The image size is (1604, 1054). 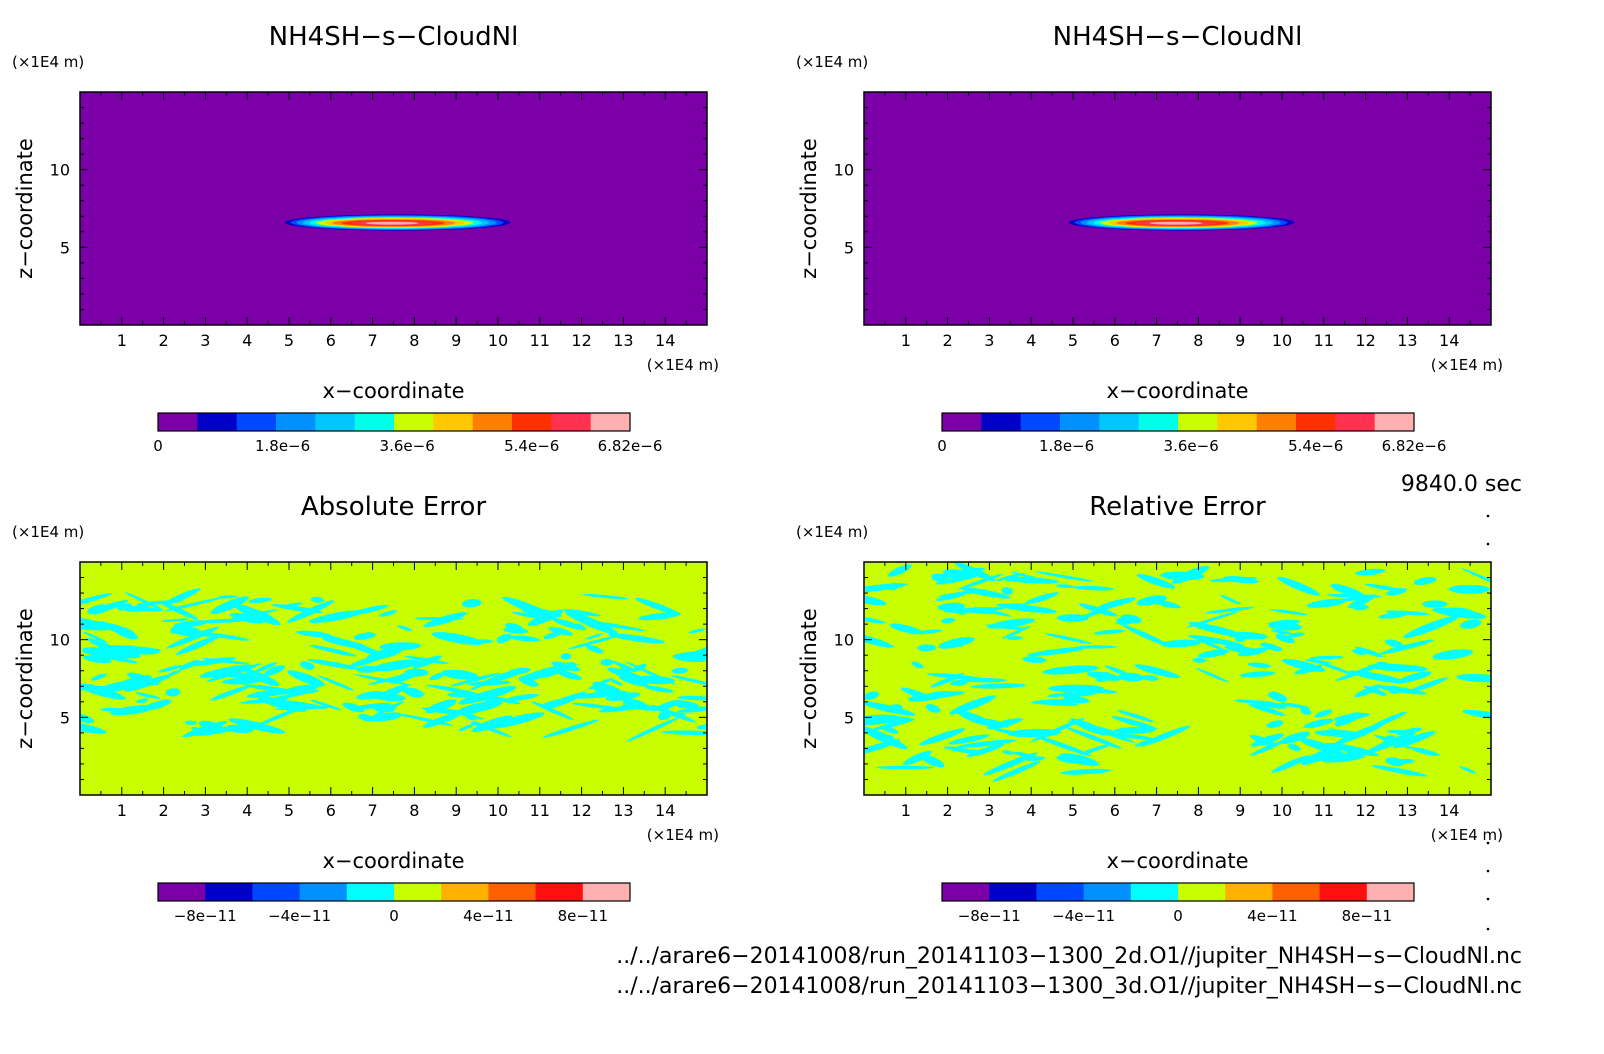 I want to click on colorbar-tick-label: 5.4e−6, so click(x=531, y=446).